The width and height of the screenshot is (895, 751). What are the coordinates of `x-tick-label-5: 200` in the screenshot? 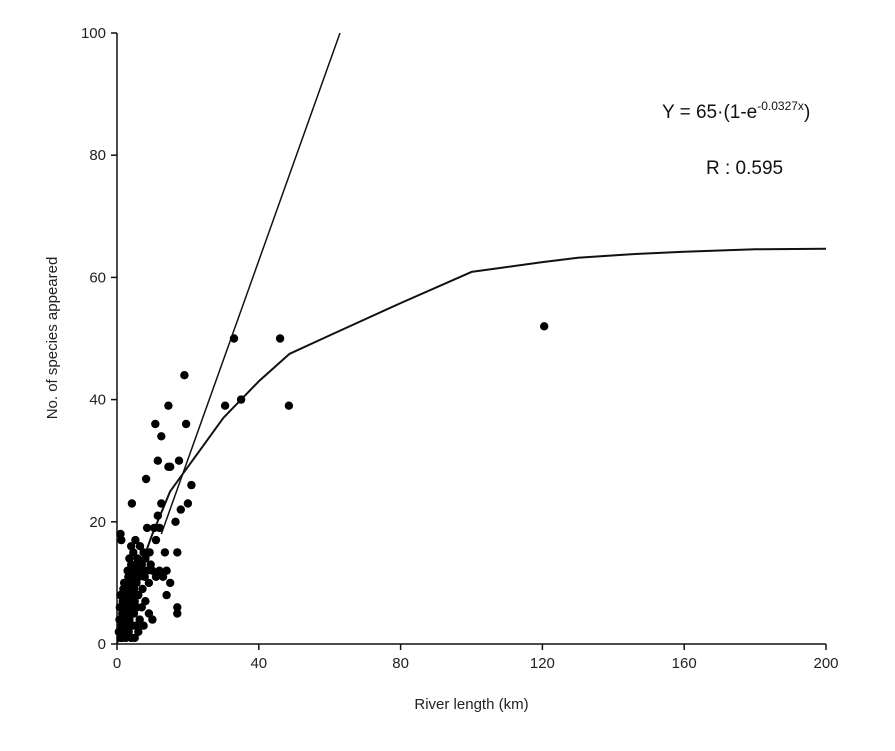 It's located at (825, 663).